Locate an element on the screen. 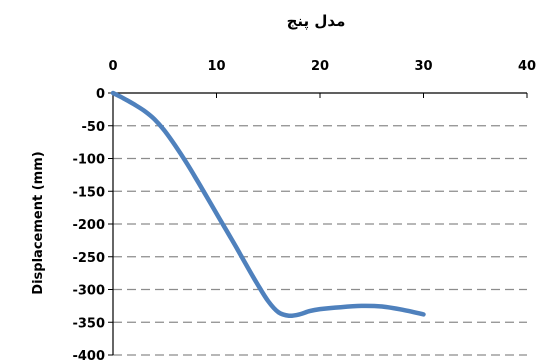  y-tick-label: -200 is located at coordinates (88, 225).